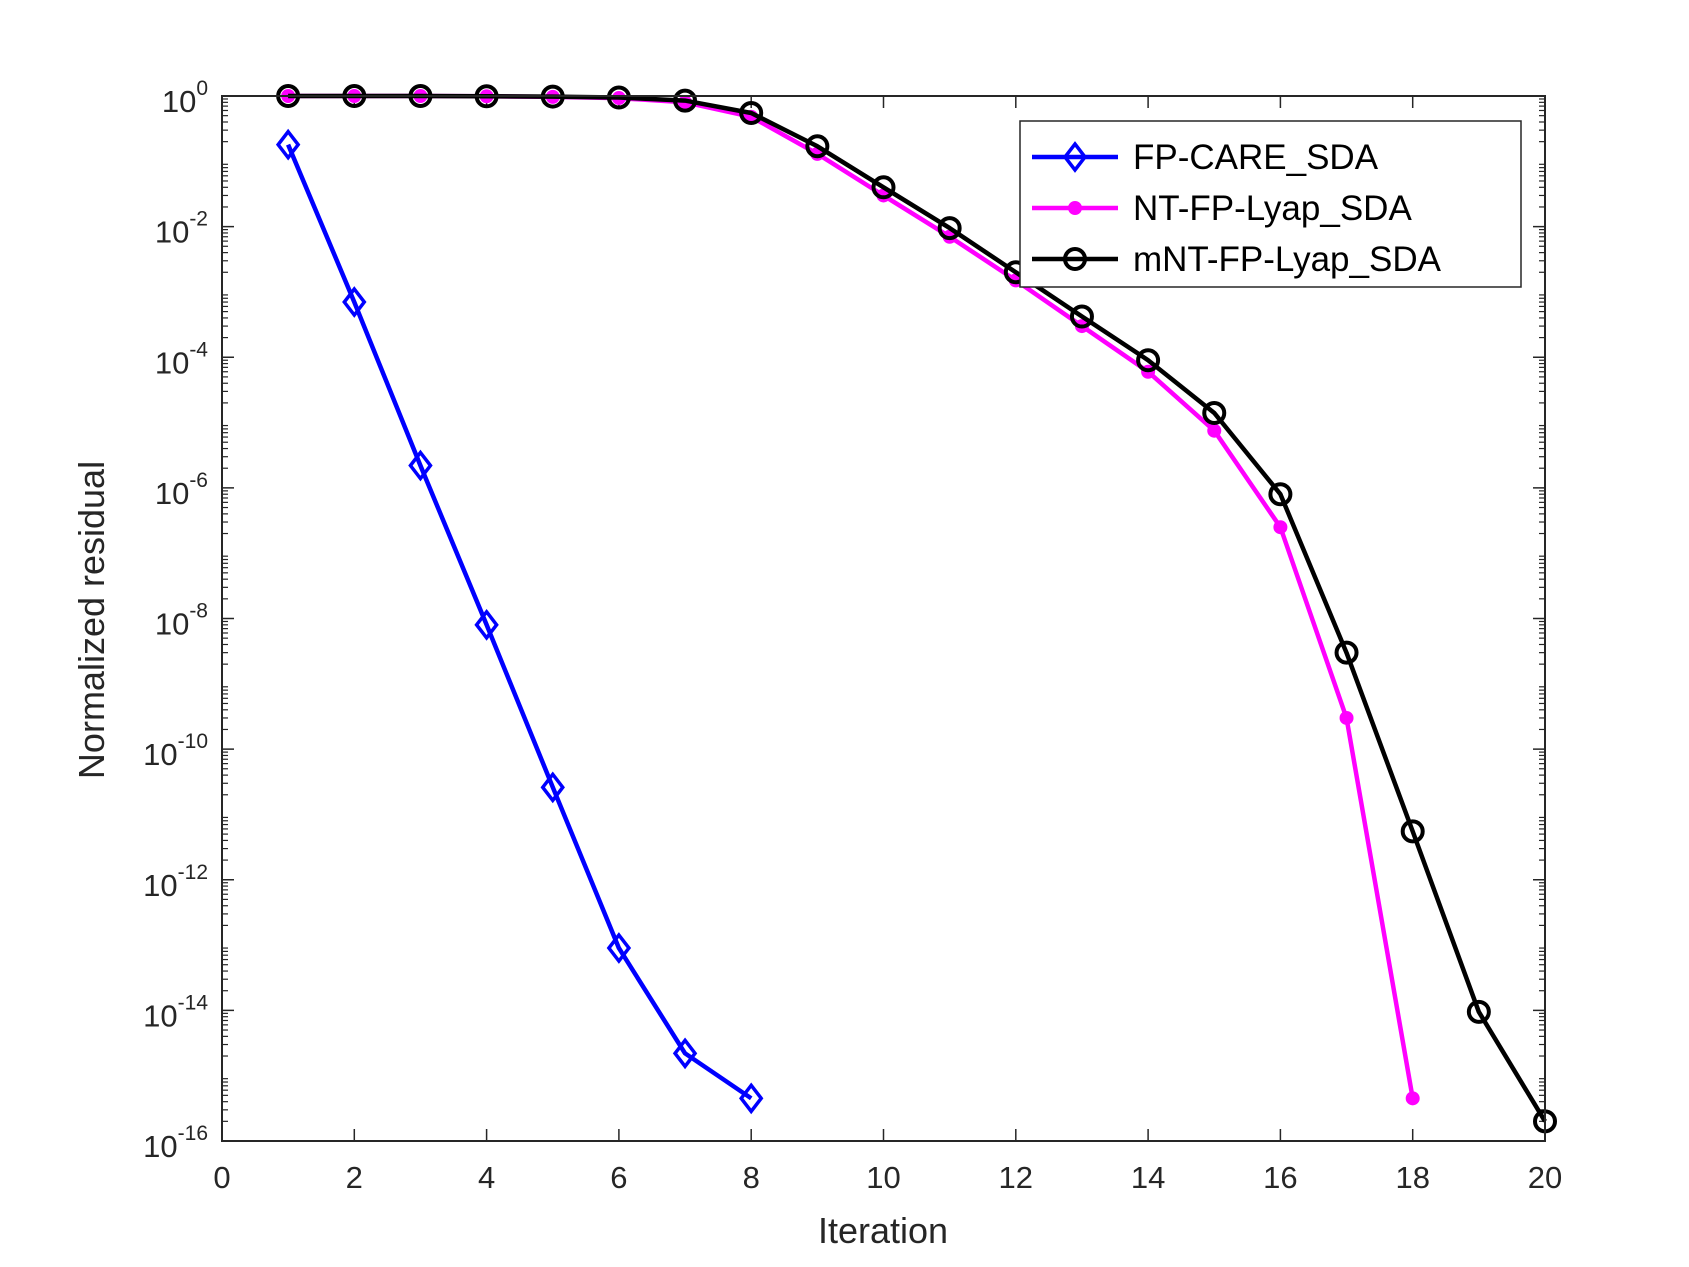 Image resolution: width=1689 pixels, height=1267 pixels. What do you see at coordinates (1545, 1177) in the screenshot?
I see `x-tick-label: 20` at bounding box center [1545, 1177].